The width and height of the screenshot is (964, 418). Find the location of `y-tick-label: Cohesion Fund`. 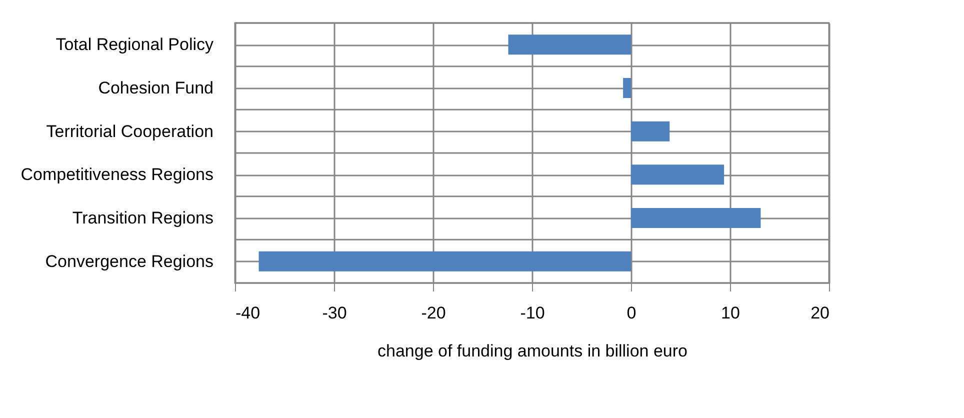

y-tick-label: Cohesion Fund is located at coordinates (156, 88).